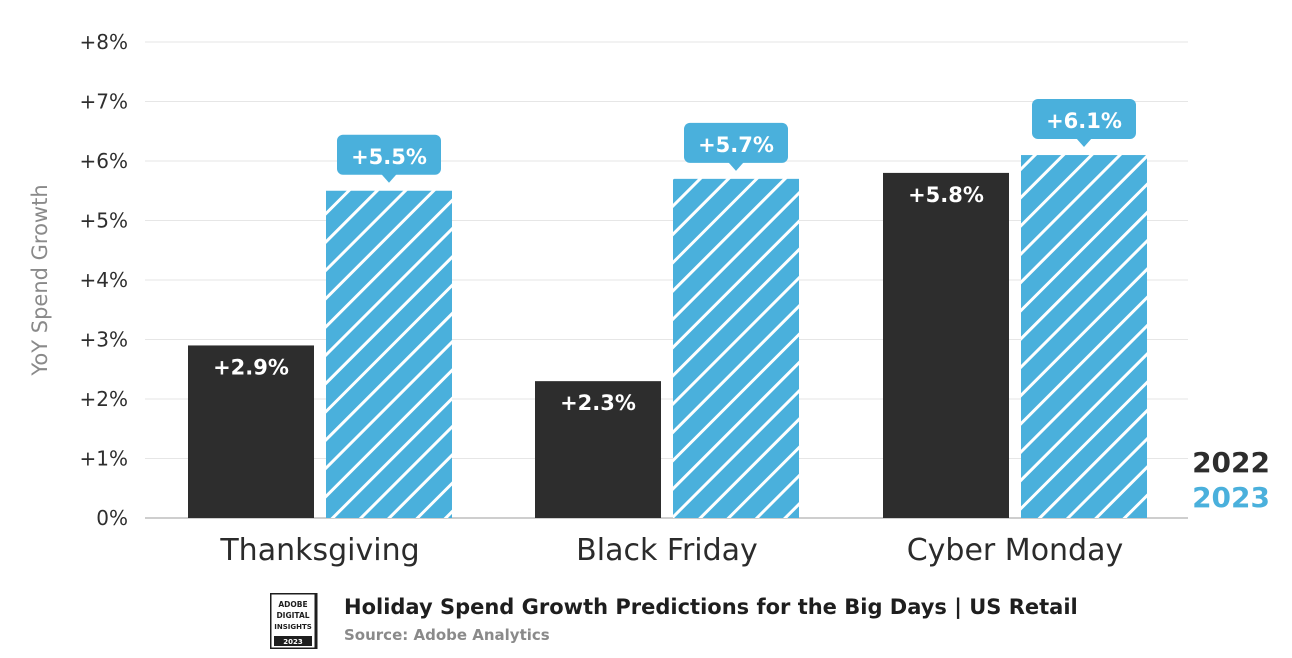  Describe the element at coordinates (104, 459) in the screenshot. I see `y-tick-label: +1%` at that location.